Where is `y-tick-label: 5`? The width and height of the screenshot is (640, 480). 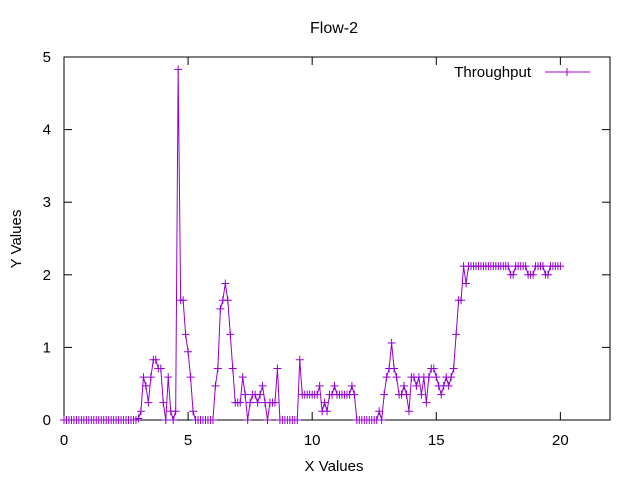
y-tick-label: 5 is located at coordinates (47, 57).